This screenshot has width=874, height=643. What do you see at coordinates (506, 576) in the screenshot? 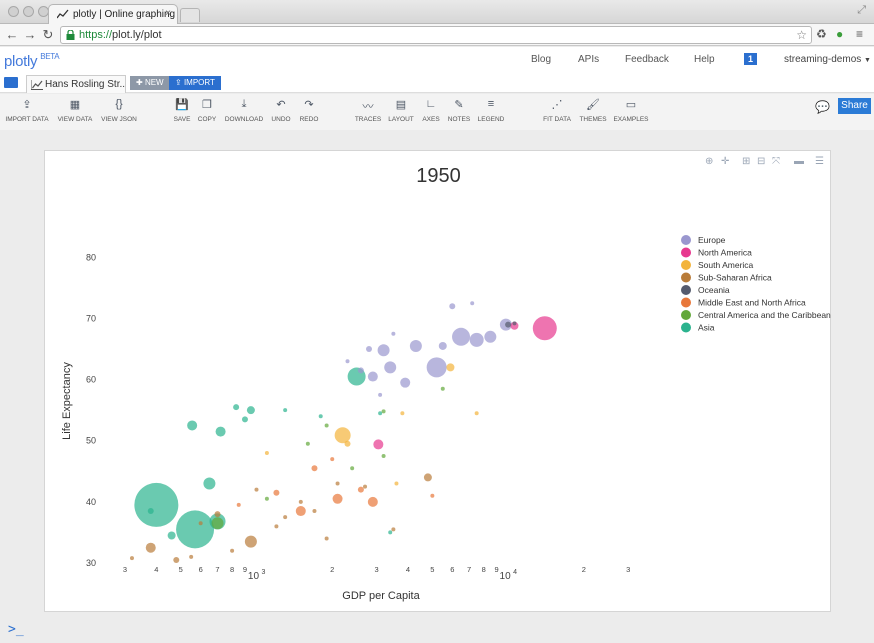
I see `x-tick-label: 10` at bounding box center [506, 576].